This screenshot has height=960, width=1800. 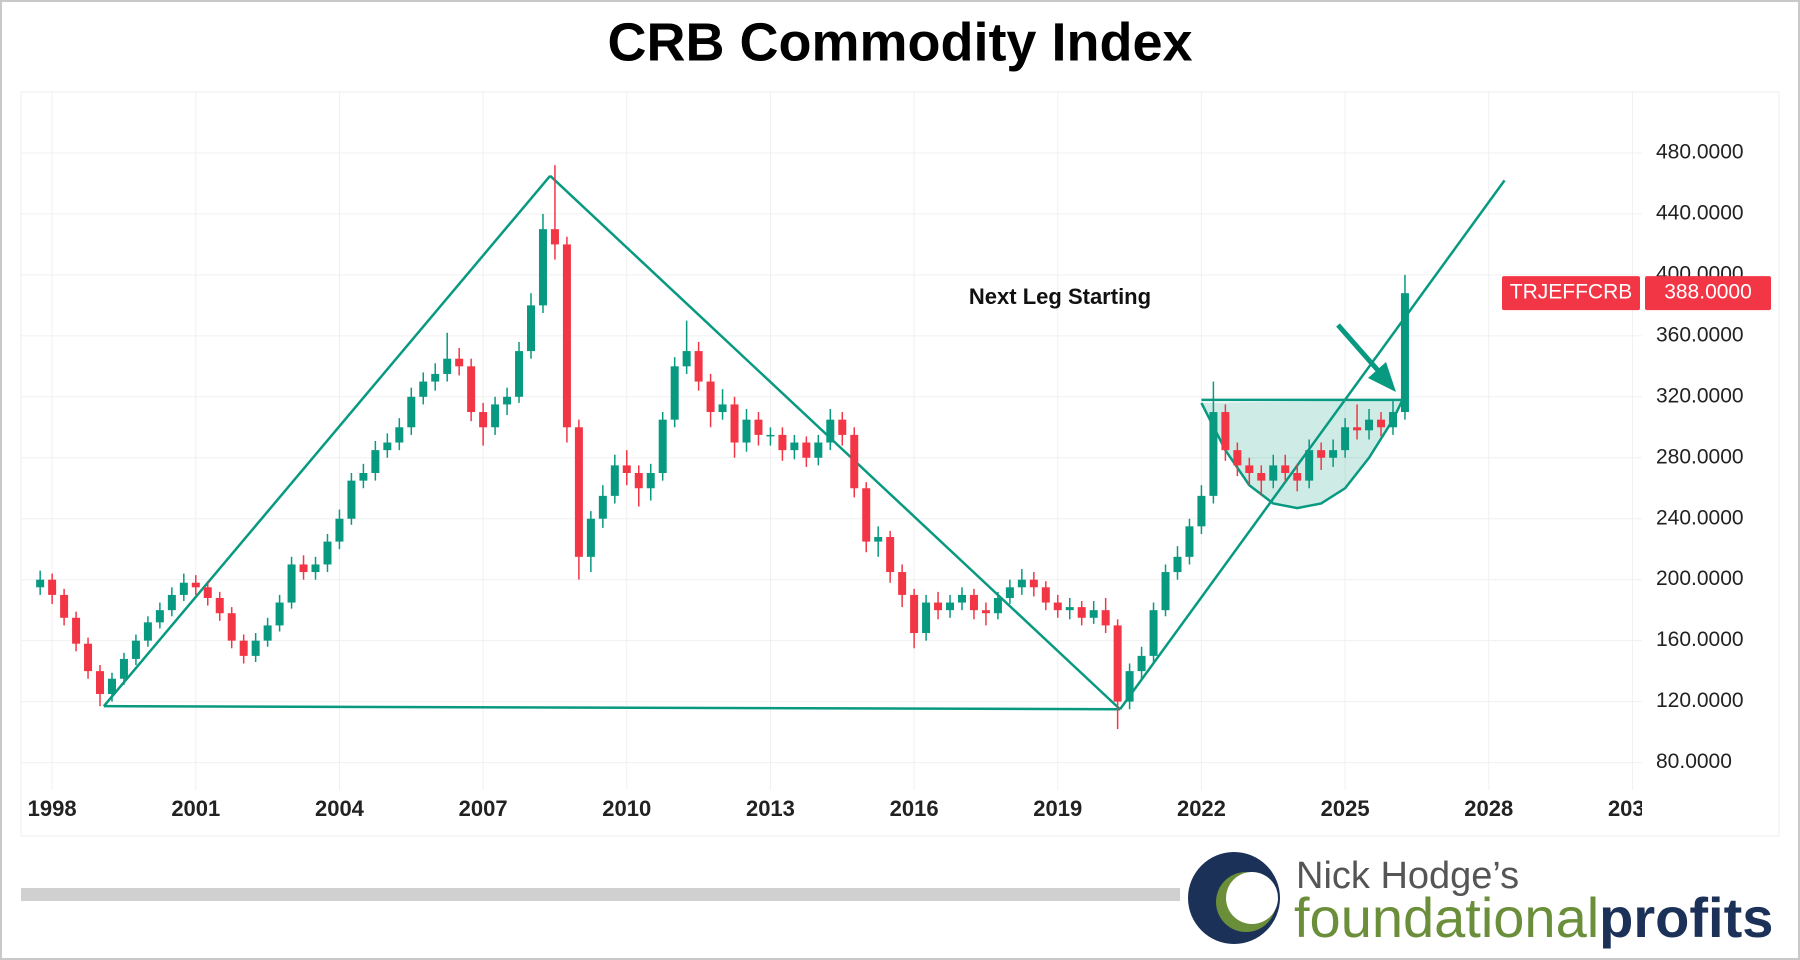 What do you see at coordinates (1345, 808) in the screenshot?
I see `x-tick-label: 2025` at bounding box center [1345, 808].